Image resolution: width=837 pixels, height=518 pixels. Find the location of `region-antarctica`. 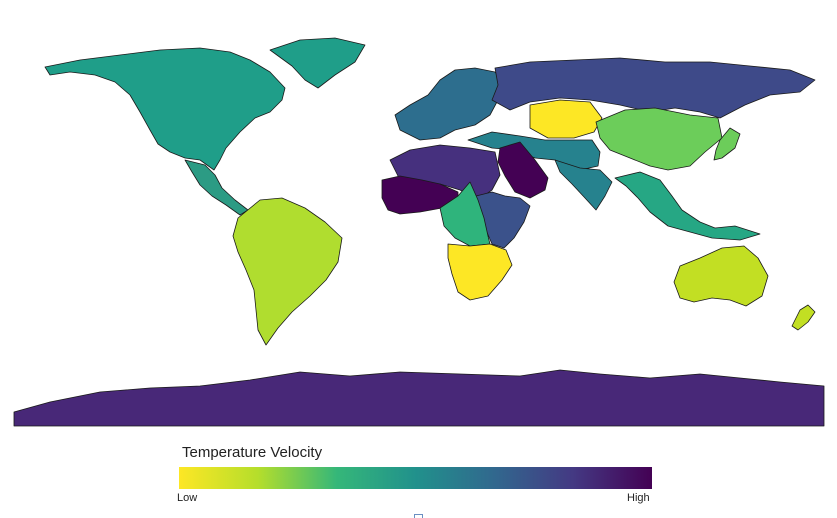

region-antarctica is located at coordinates (419, 398).